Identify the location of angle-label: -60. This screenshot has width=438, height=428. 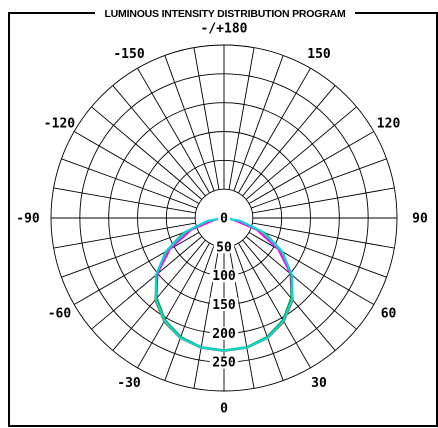
(60, 314).